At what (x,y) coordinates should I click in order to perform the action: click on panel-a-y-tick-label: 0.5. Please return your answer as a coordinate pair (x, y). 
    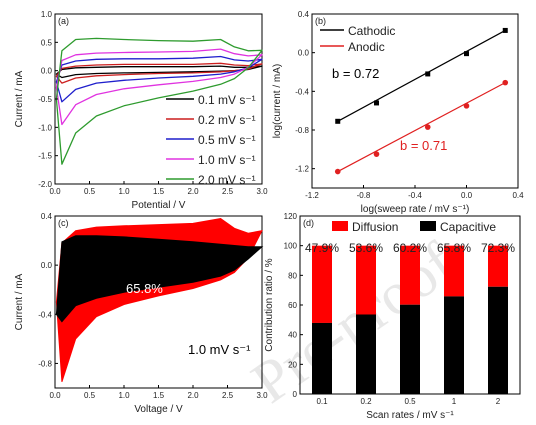
    Looking at the image, I should click on (47, 42).